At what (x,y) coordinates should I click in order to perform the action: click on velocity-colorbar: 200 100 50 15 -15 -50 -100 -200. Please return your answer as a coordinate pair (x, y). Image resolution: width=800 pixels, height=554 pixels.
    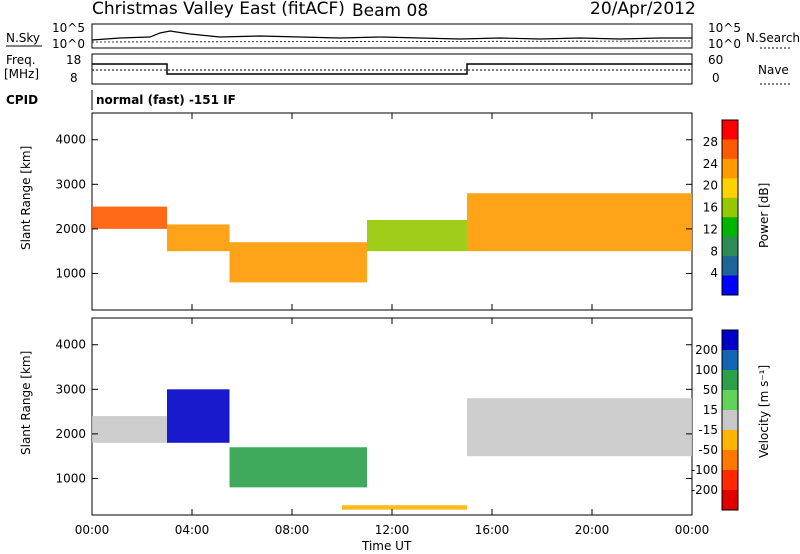
    Looking at the image, I should click on (715, 420).